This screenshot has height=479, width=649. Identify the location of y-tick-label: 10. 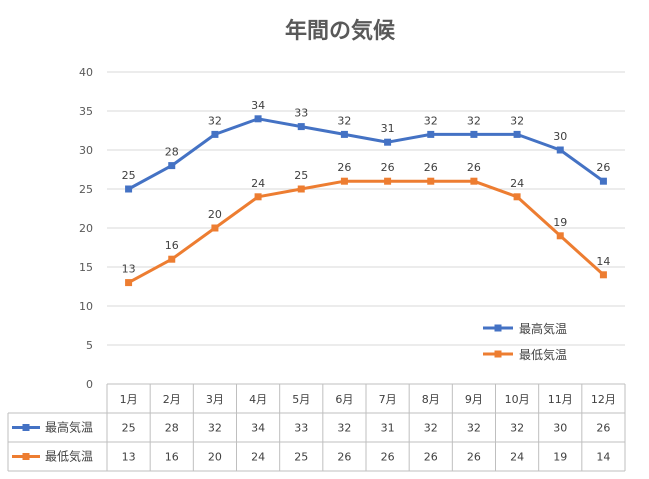
(86, 306).